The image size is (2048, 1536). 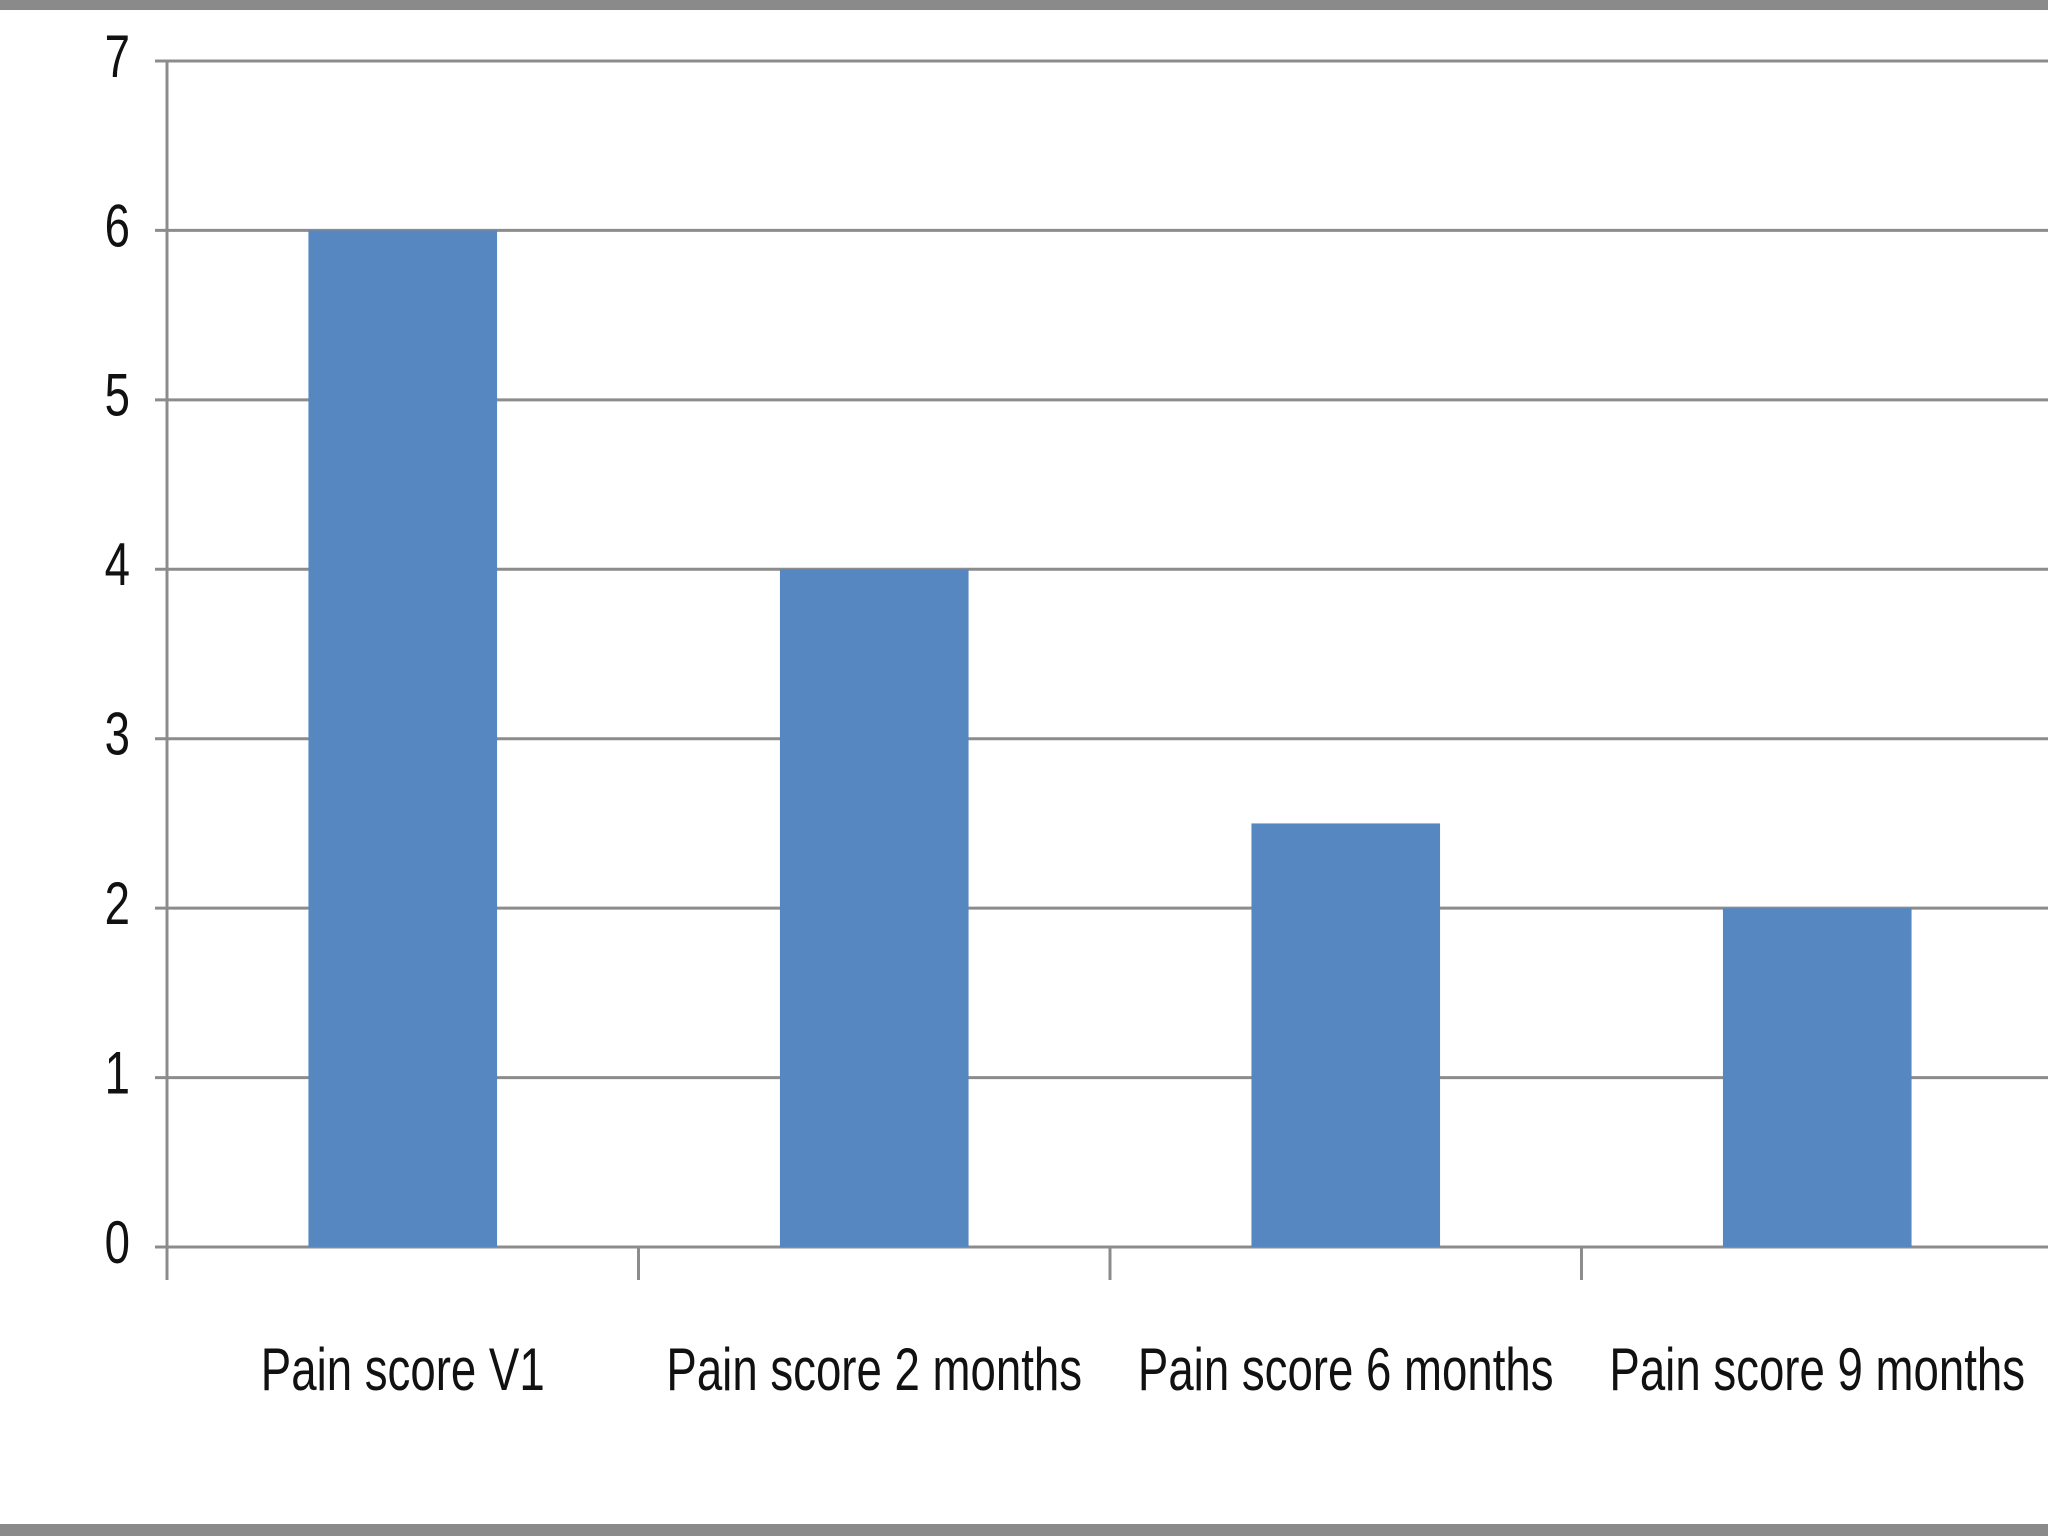 I want to click on y-tick-label: 0, so click(x=117, y=1242).